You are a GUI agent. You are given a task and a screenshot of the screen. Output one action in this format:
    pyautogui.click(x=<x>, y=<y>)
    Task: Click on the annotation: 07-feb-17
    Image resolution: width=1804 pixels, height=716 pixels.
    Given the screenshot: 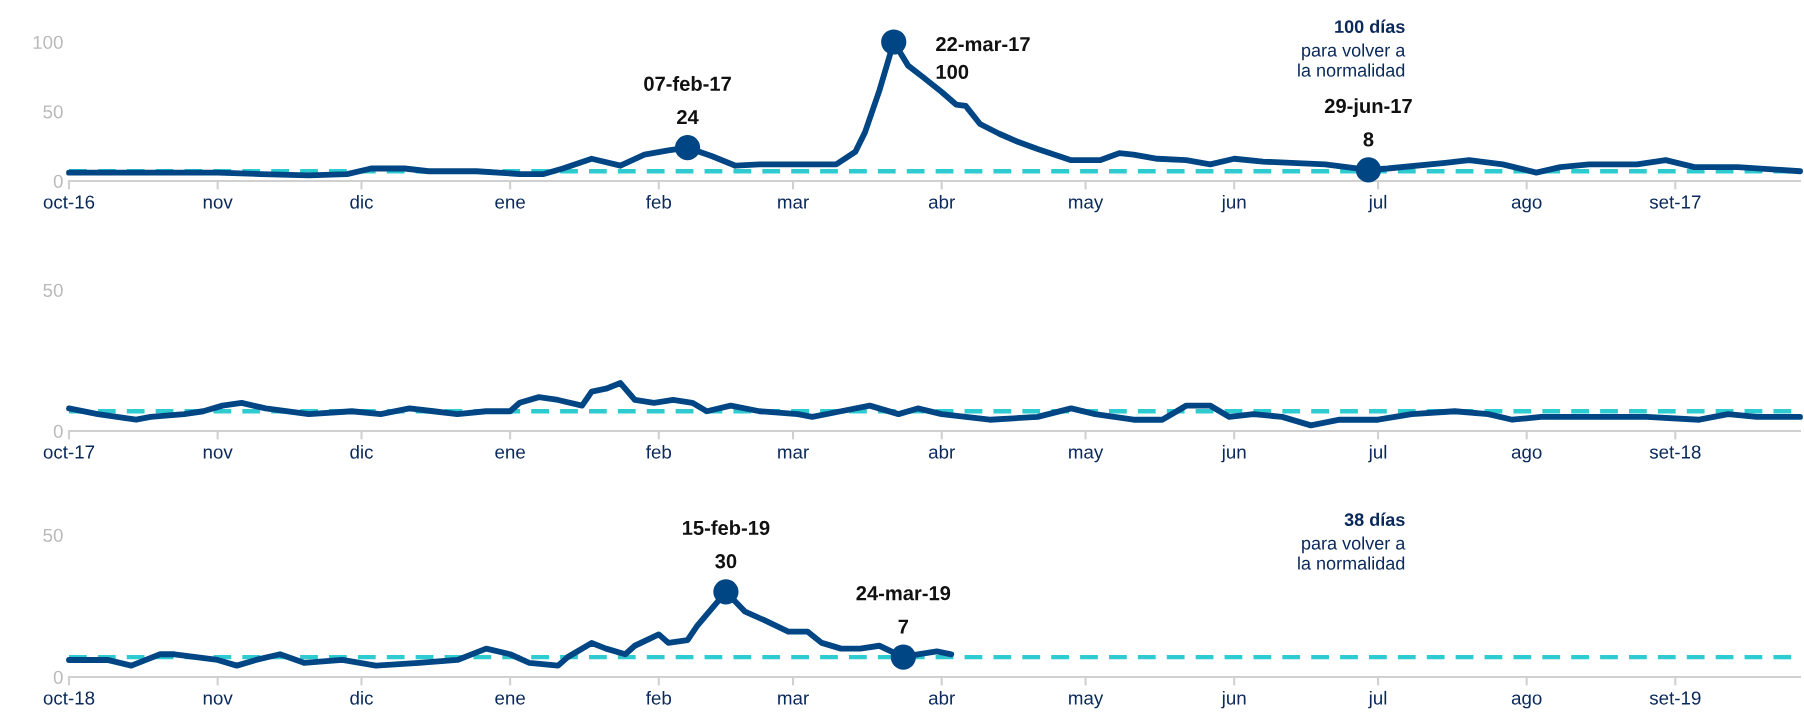 What is the action you would take?
    pyautogui.click(x=687, y=83)
    